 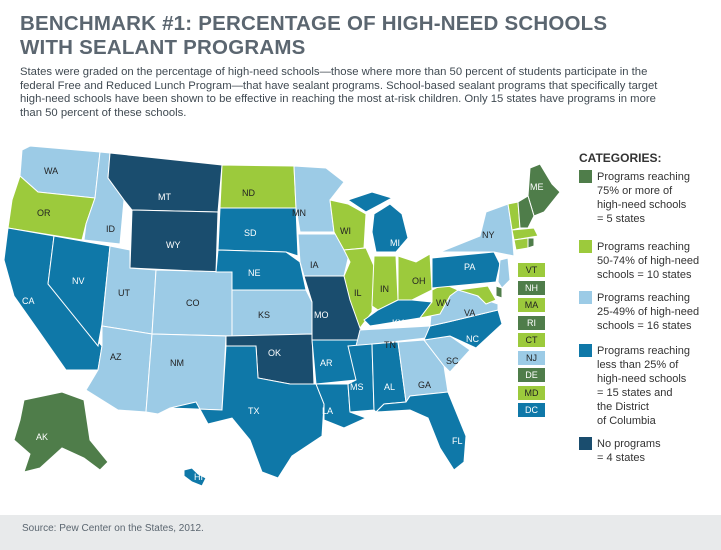 I want to click on state-label-hi: HI, so click(x=198, y=477).